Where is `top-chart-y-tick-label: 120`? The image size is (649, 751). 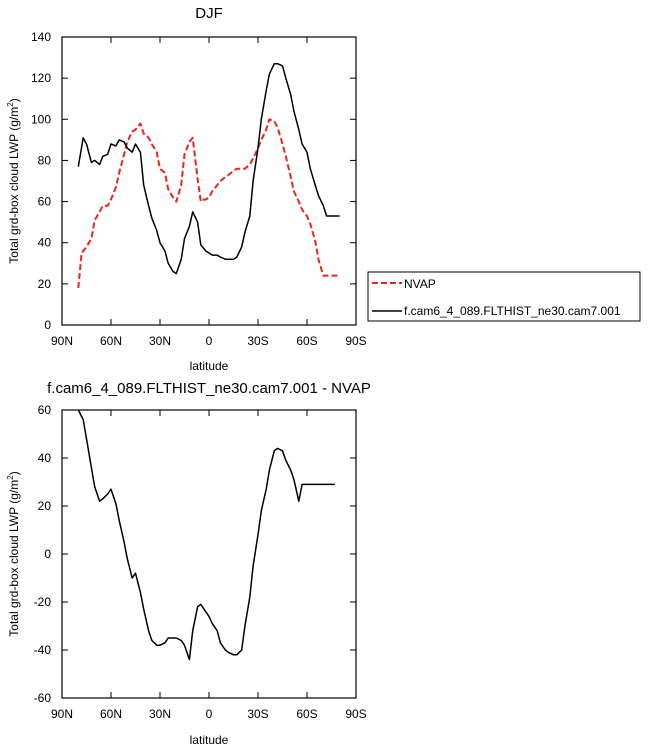 top-chart-y-tick-label: 120 is located at coordinates (41, 78).